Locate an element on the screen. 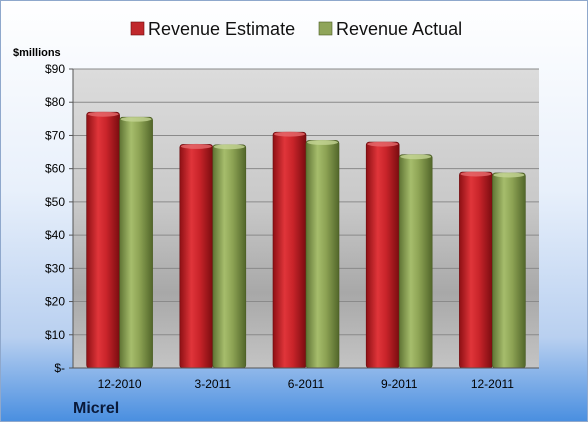 Image resolution: width=588 pixels, height=422 pixels. x-tick-label: 12-2011 is located at coordinates (492, 384).